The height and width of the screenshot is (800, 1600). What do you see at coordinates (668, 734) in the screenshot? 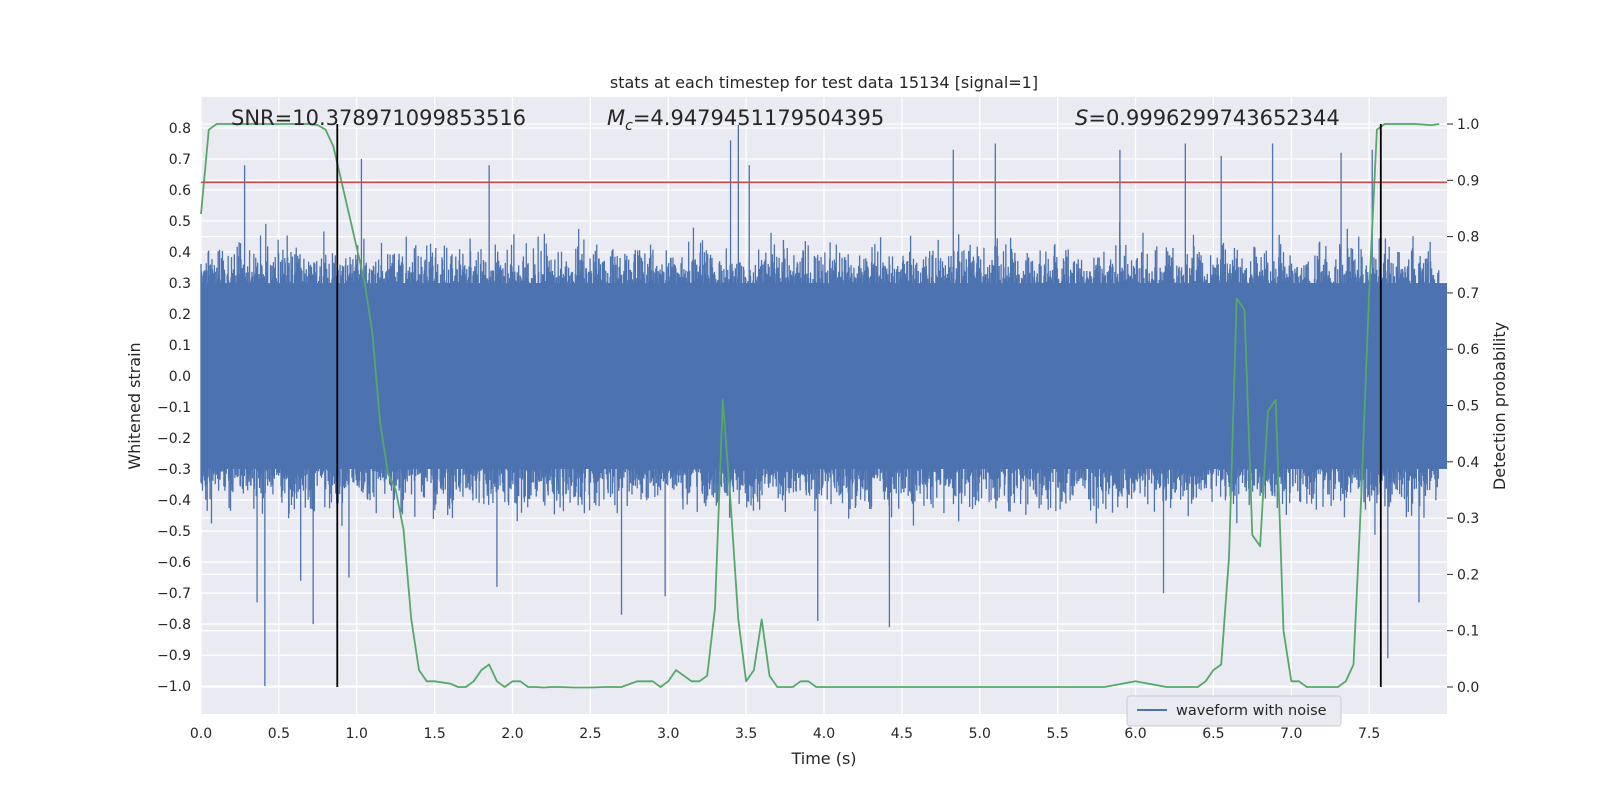
I see `x-tick-label: 3.0` at bounding box center [668, 734].